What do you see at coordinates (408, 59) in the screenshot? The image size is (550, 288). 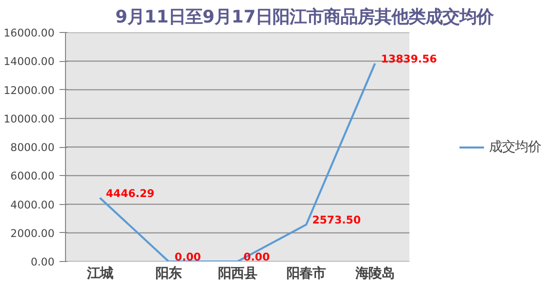 I see `data-label: 13839.56` at bounding box center [408, 59].